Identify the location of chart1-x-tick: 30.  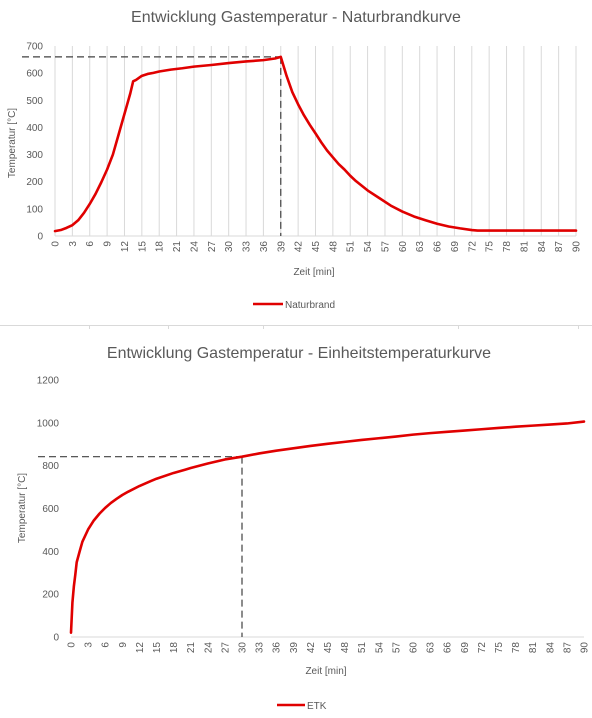
(229, 247).